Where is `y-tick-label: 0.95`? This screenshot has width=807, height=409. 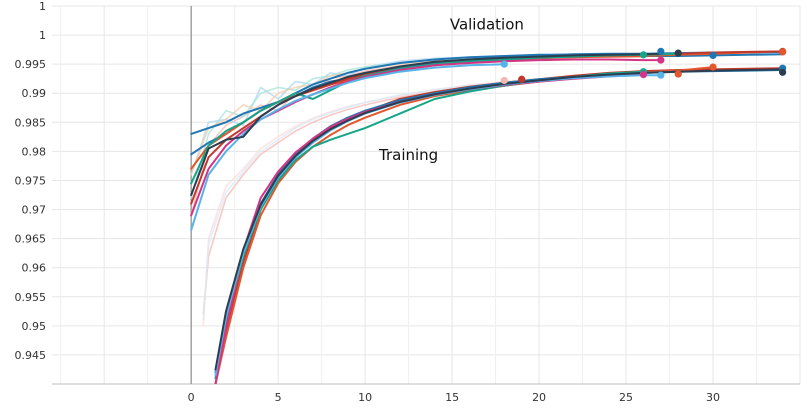 y-tick-label: 0.95 is located at coordinates (34, 326).